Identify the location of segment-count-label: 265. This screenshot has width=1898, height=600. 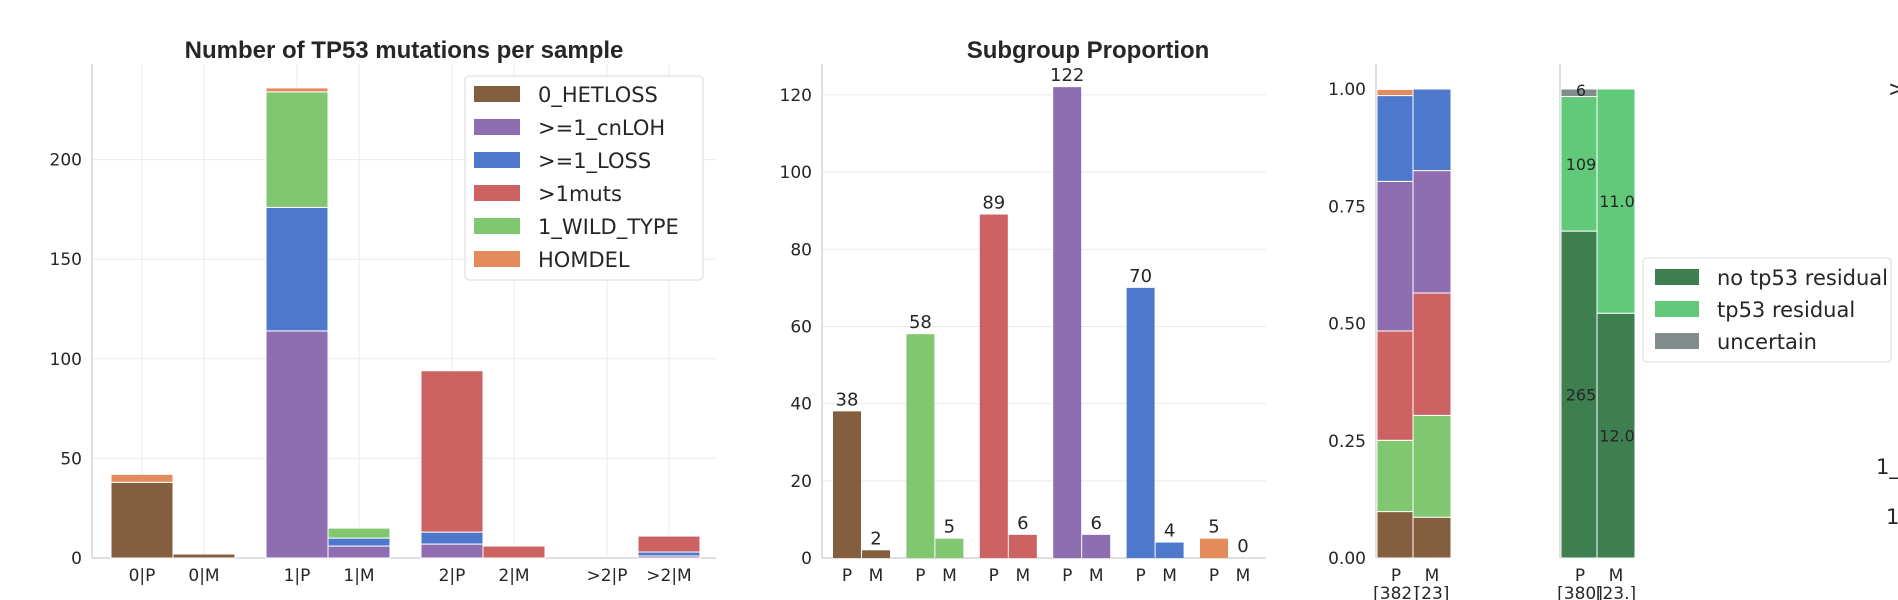
(1581, 395).